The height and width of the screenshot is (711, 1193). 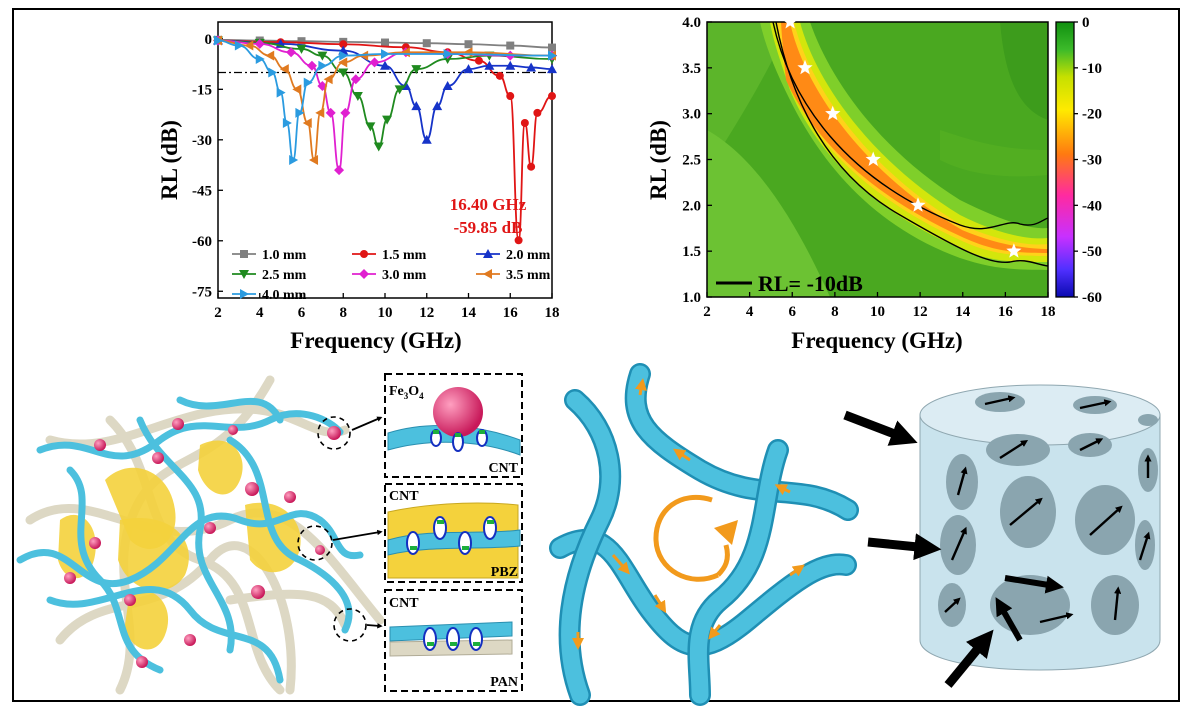 I want to click on colorbar-tick-label: -60, so click(x=1092, y=298).